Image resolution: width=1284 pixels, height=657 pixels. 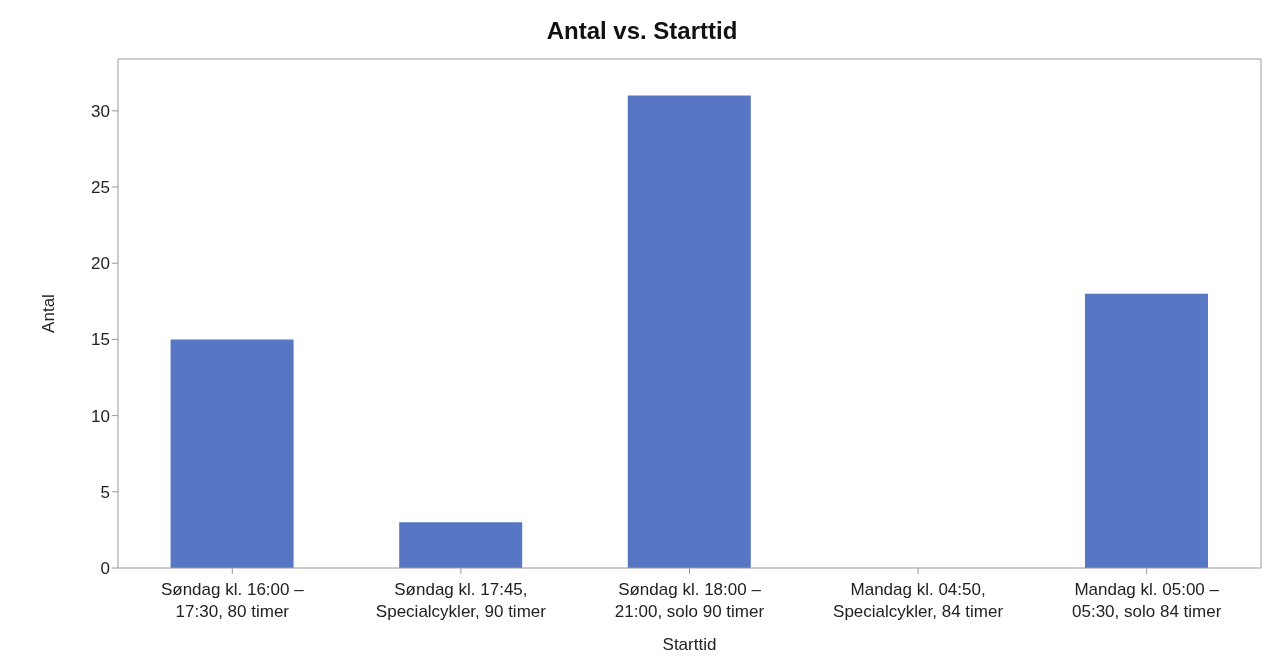 What do you see at coordinates (232, 600) in the screenshot?
I see `x-tick-label: Søndag kl. 16:00 – 17:30, 80 timer` at bounding box center [232, 600].